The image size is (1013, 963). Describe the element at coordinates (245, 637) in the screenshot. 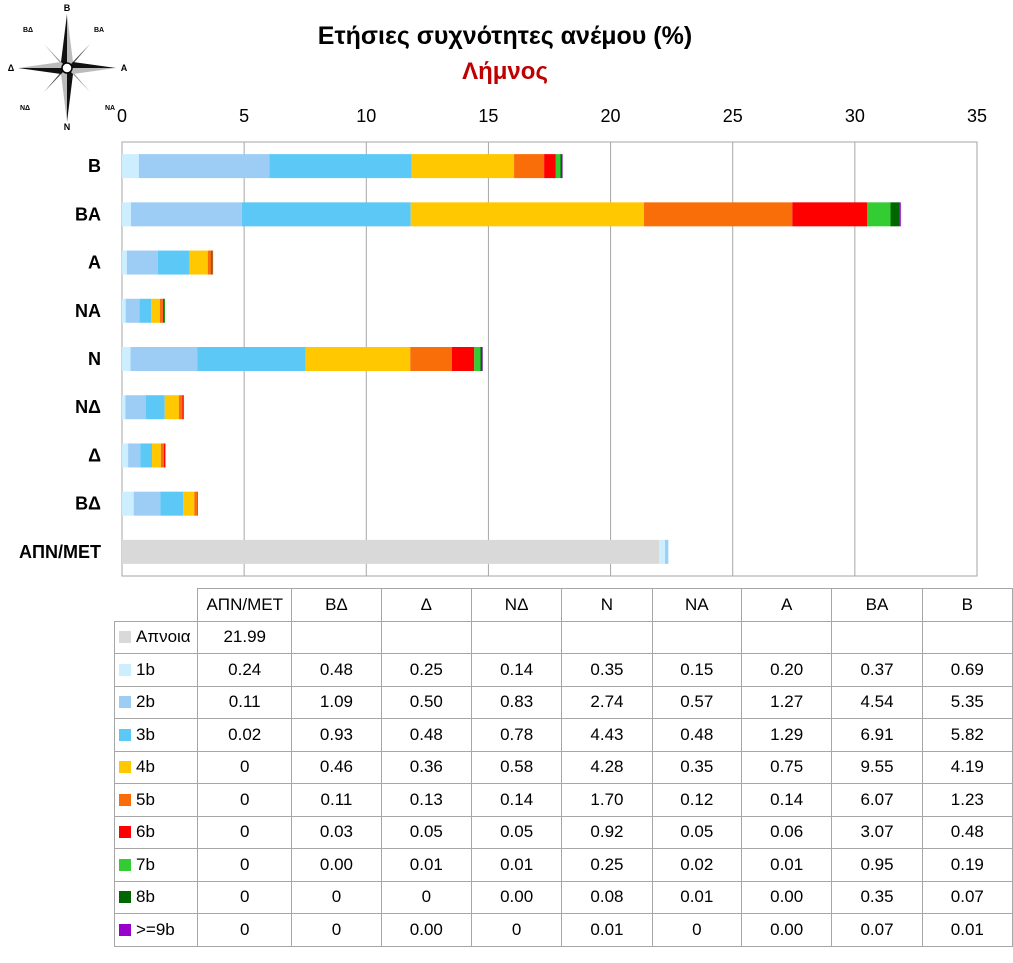

I see `table-cell: 21.99` at that location.